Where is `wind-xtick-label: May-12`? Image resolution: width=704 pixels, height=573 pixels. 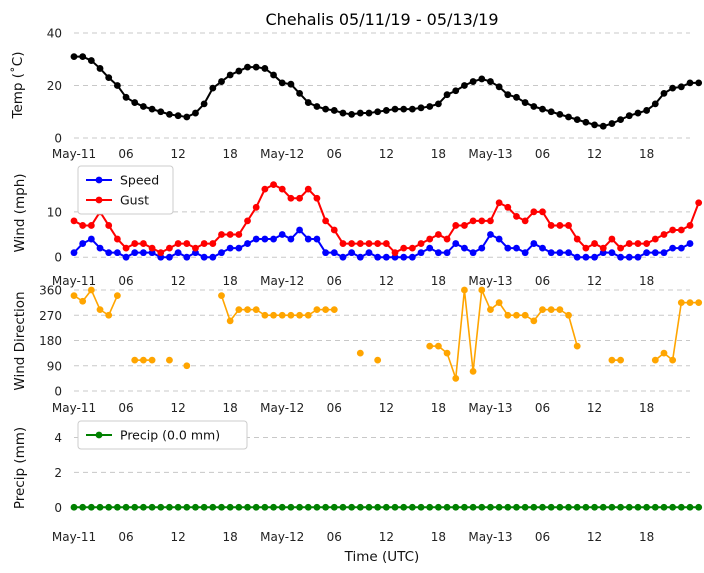
wind-xtick-label: May-12 is located at coordinates (282, 281).